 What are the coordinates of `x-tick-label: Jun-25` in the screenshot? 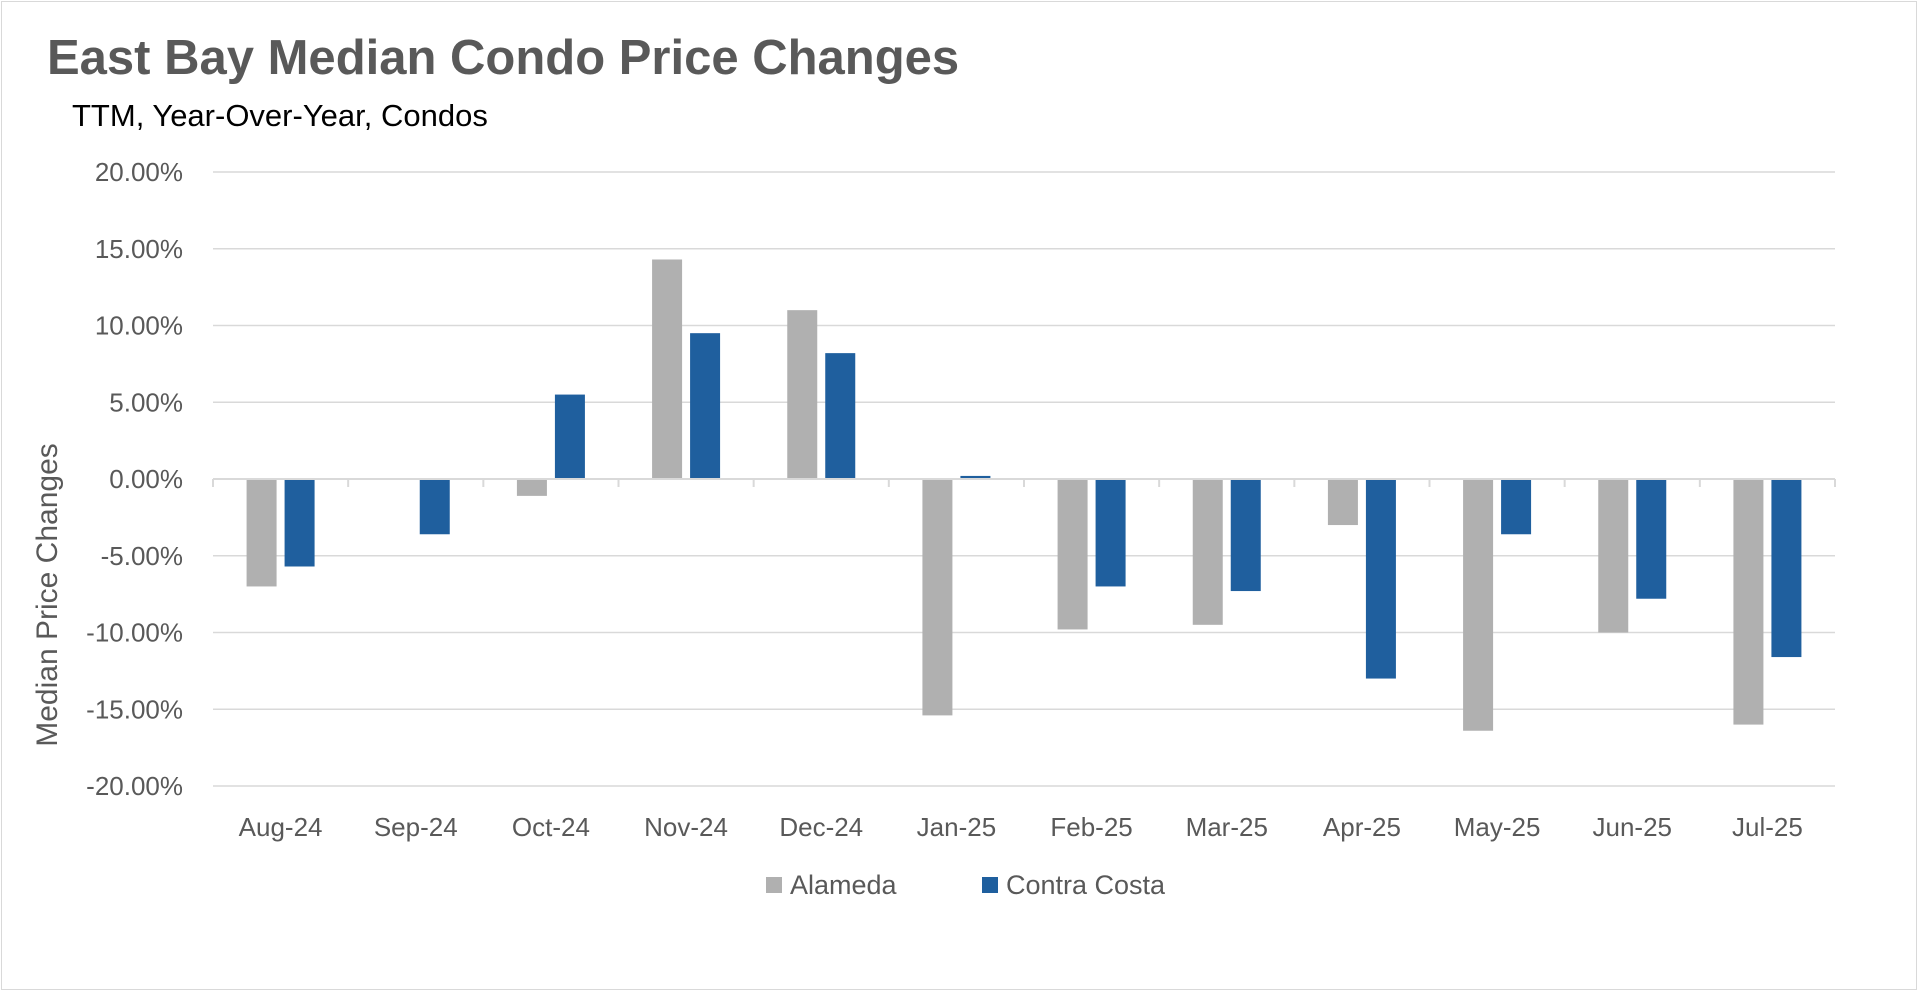 It's located at (1633, 827).